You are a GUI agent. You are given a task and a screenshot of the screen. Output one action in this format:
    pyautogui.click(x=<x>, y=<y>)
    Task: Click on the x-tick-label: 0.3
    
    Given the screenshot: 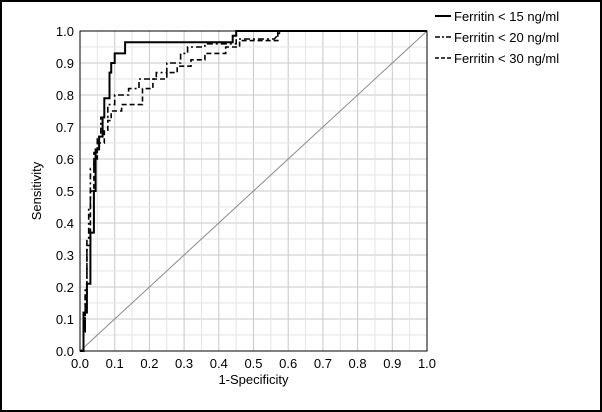 What is the action you would take?
    pyautogui.click(x=184, y=363)
    